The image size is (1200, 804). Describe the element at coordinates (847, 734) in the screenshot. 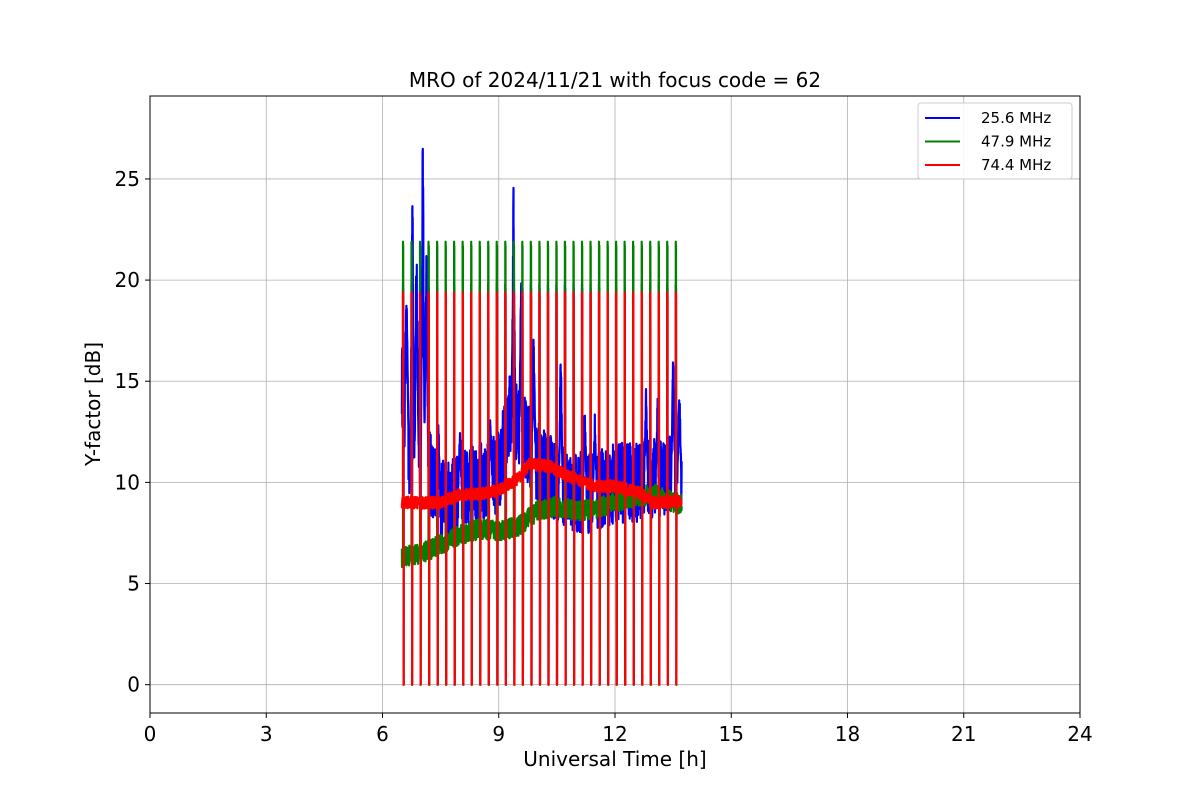

I see `x-tick-label: 18` at that location.